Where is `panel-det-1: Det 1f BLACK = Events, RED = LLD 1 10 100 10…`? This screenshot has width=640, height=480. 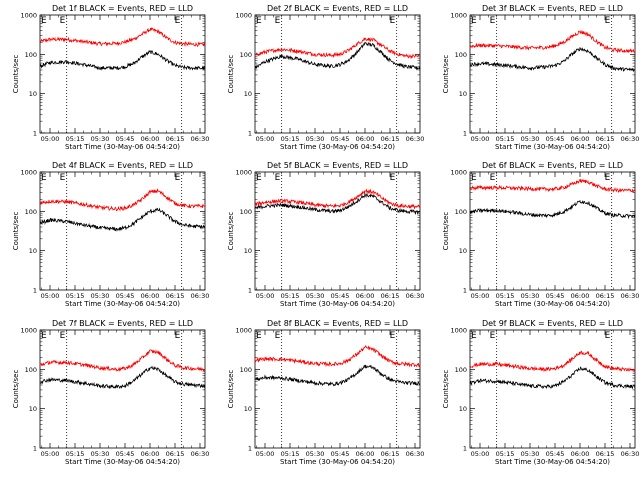 panel-det-1: Det 1f BLACK = Events, RED = LLD 1 10 100 10… is located at coordinates (110, 77).